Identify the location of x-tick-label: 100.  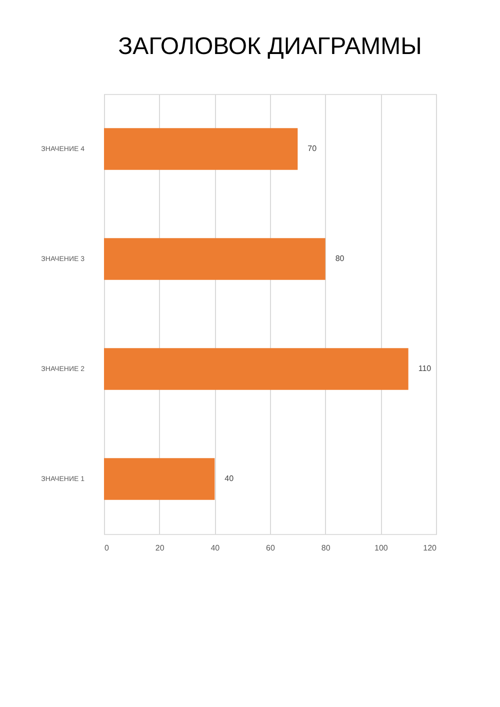
(381, 548).